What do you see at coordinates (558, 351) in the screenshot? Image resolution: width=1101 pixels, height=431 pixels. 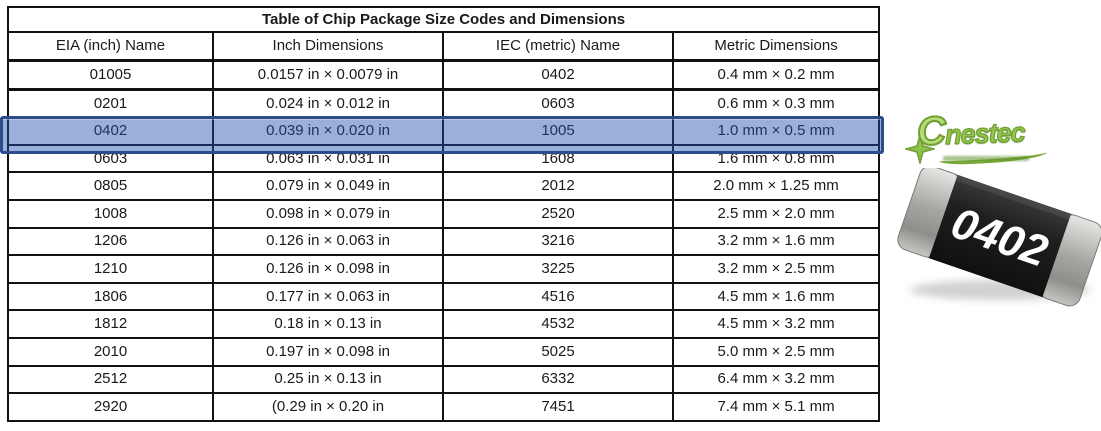 I see `table-cell: 5025` at bounding box center [558, 351].